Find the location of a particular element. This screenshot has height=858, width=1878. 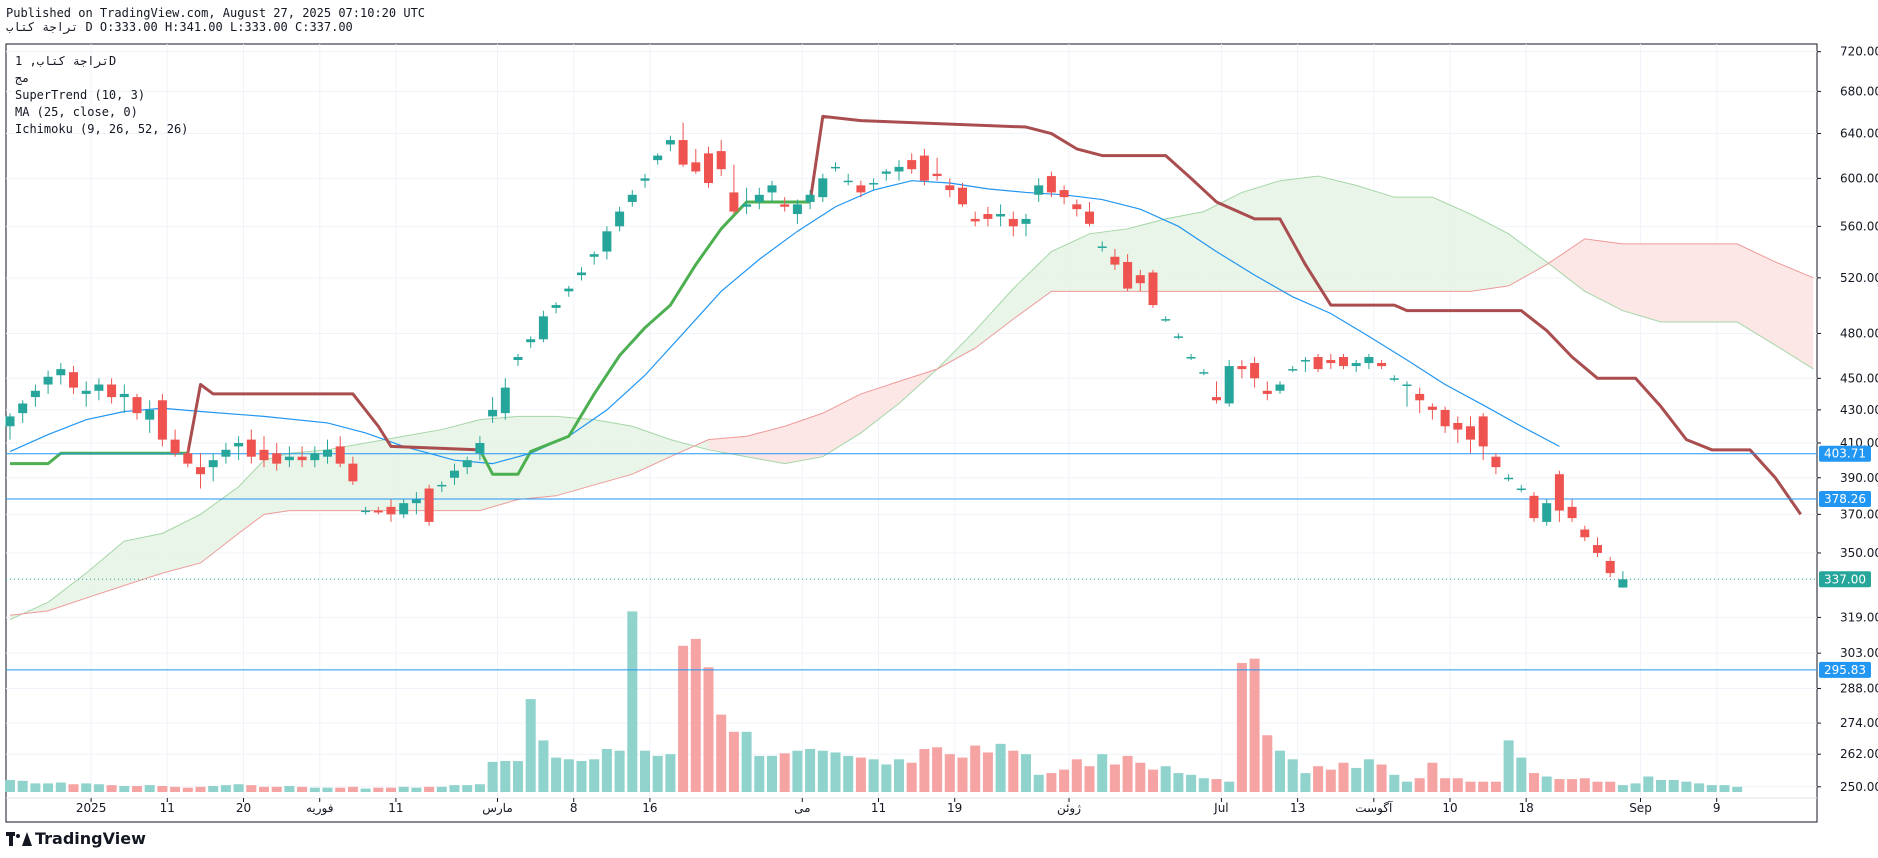

price-level-badge is located at coordinates (1845, 669).